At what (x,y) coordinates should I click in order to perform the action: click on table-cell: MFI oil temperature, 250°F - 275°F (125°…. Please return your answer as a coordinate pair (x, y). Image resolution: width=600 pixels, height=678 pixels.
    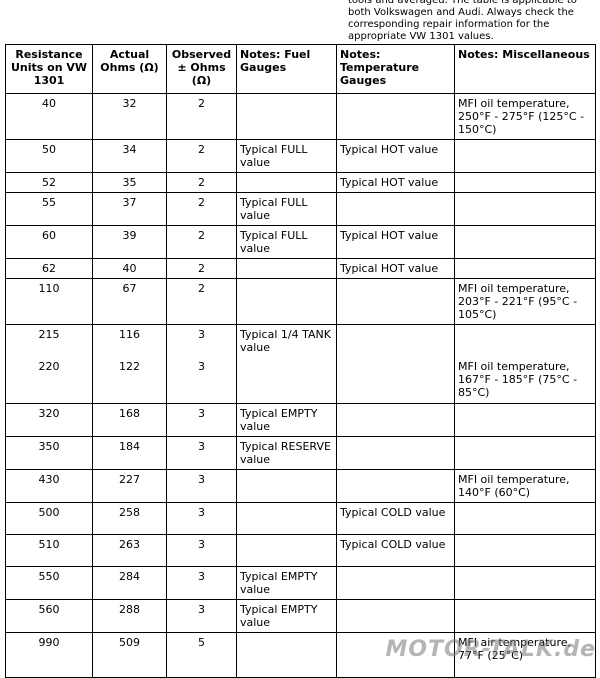
    Looking at the image, I should click on (525, 116).